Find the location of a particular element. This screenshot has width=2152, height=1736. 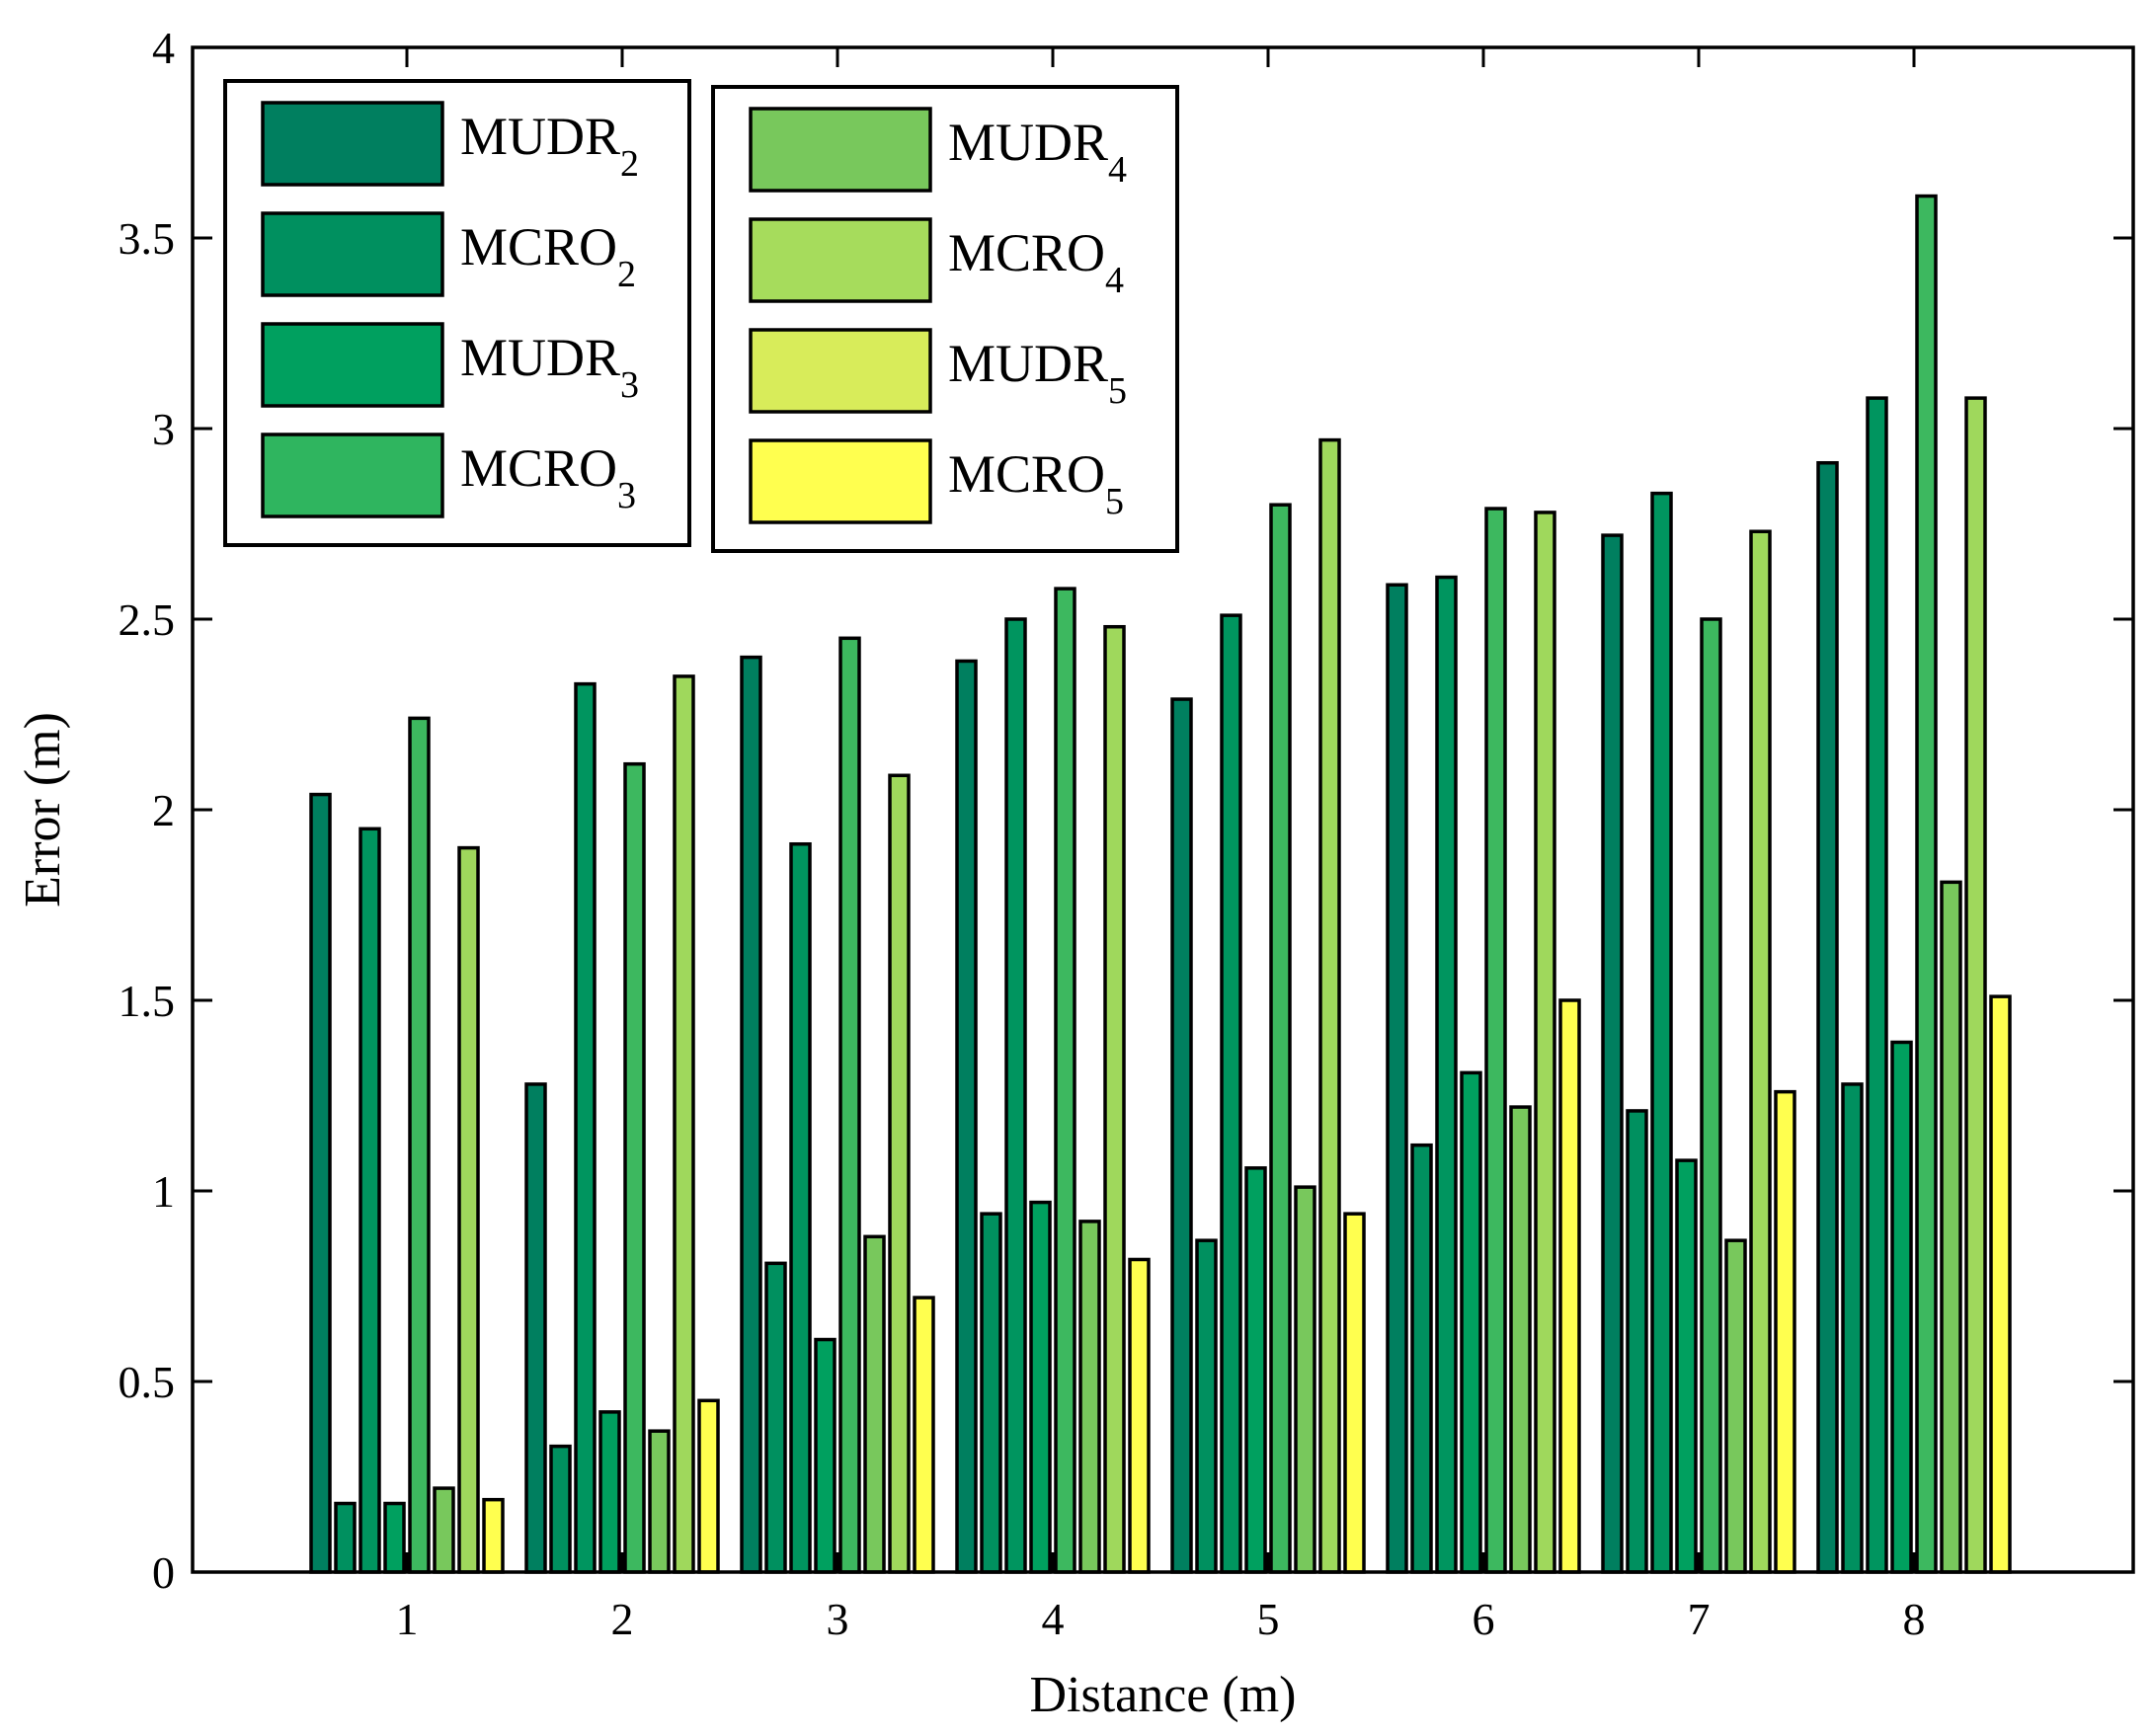

bar-mudr2-d6: MUDR2 @ 6: 2.59 is located at coordinates (1397, 1078).